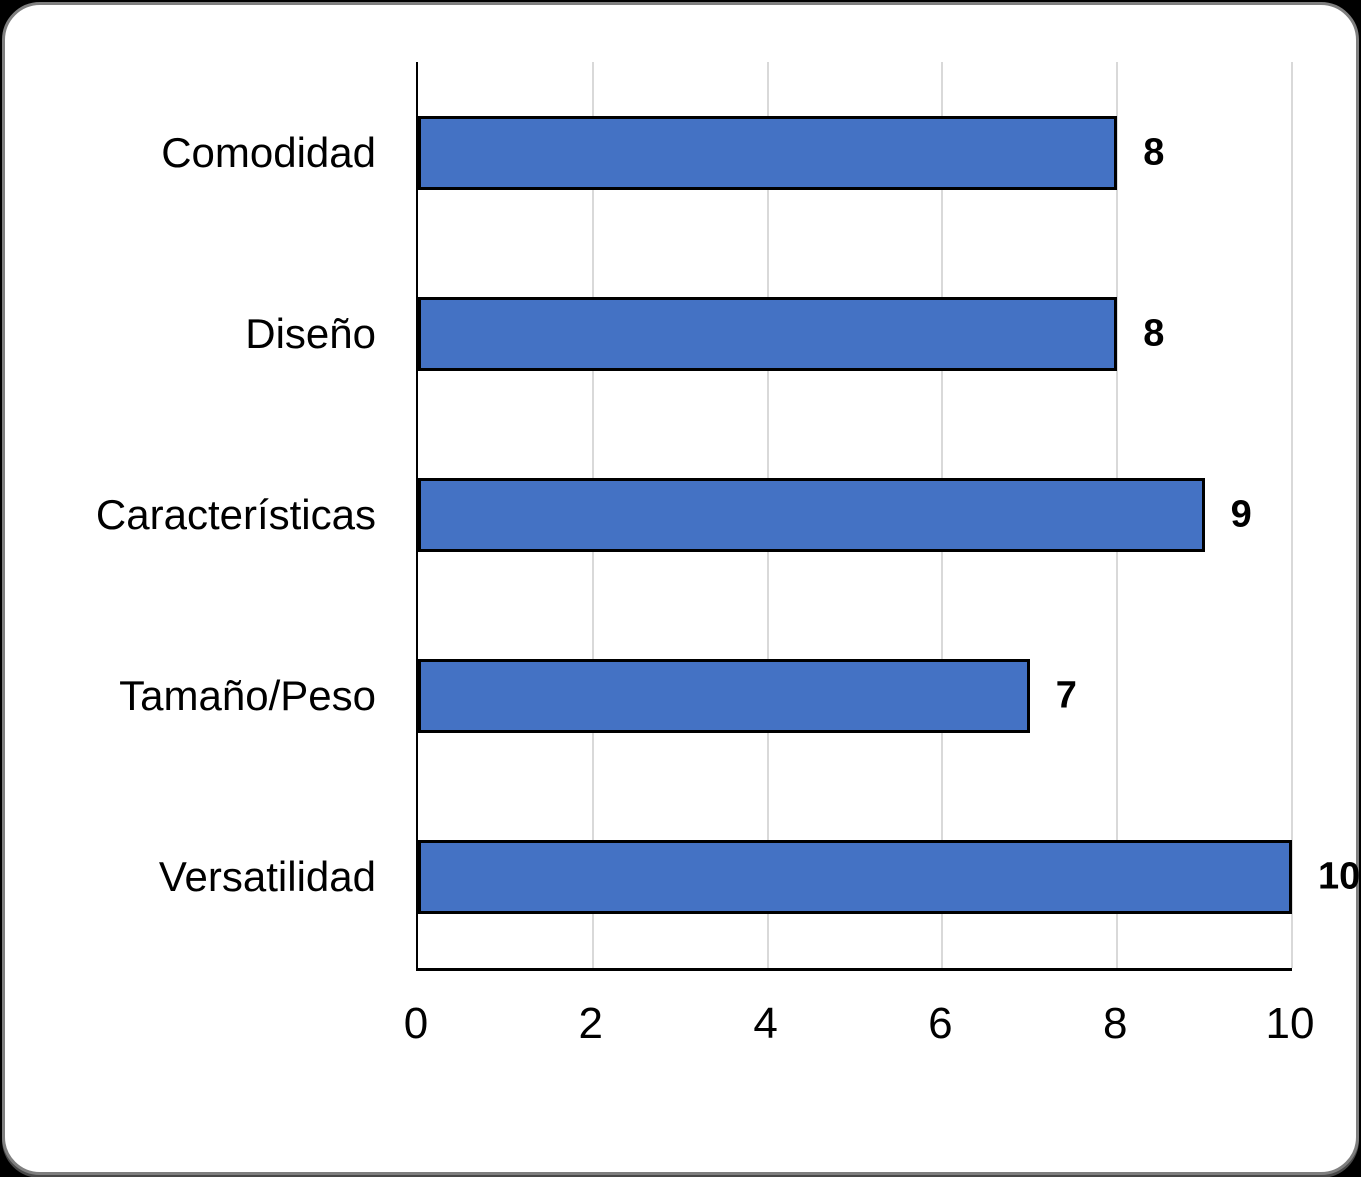  Describe the element at coordinates (1154, 333) in the screenshot. I see `value-label-diseno: 8` at that location.